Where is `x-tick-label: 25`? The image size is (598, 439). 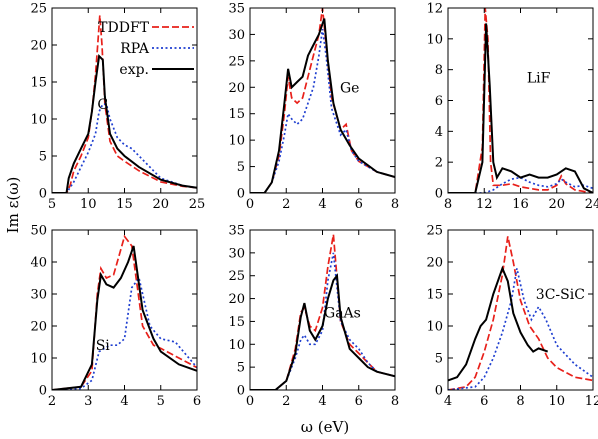 x-tick-label: 25 is located at coordinates (197, 204).